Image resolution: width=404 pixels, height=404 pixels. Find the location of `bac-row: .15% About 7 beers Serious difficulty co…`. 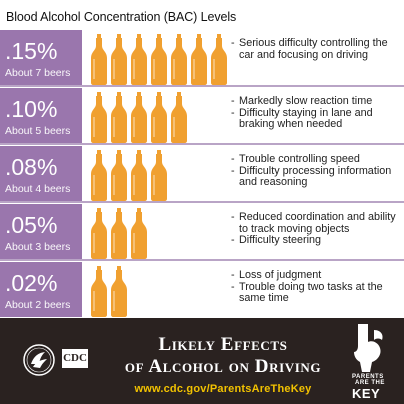

bac-row: .15% About 7 beers Serious difficulty co… is located at coordinates (202, 58).